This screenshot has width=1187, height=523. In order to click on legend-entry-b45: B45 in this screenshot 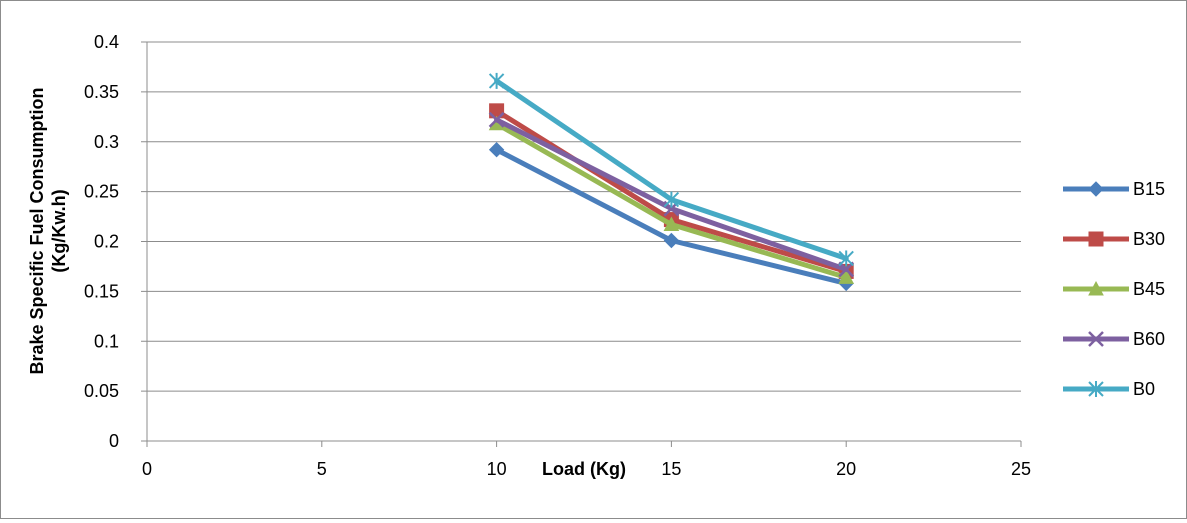, I will do `click(1114, 289)`.